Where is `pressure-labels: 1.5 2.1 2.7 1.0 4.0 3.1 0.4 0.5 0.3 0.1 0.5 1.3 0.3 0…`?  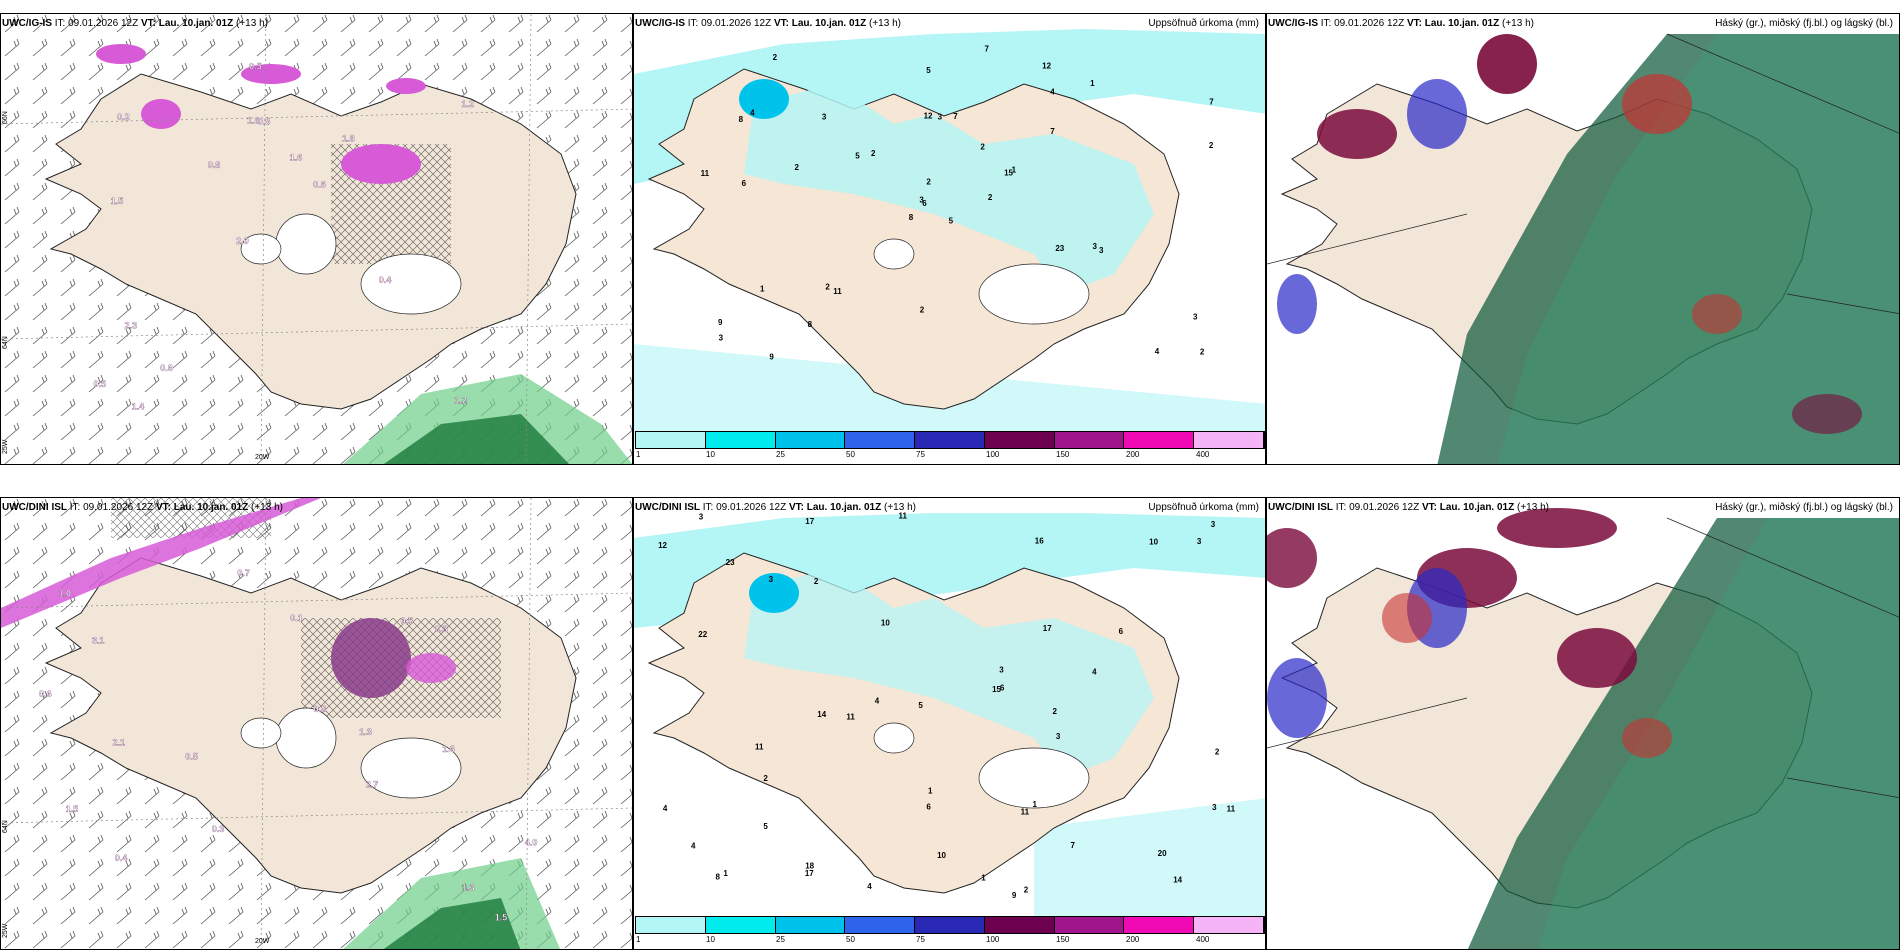 pressure-labels: 1.5 2.1 2.7 1.0 4.0 3.1 0.4 0.5 0.3 0.1 0.5 1.3 0.3 0… is located at coordinates (288, 745).